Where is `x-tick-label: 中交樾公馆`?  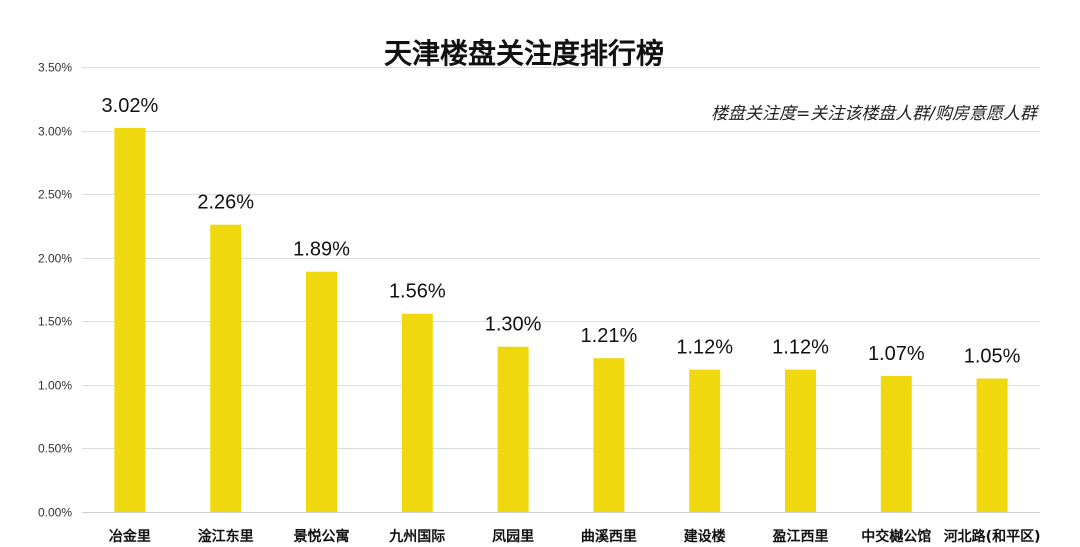
x-tick-label: 中交樾公馆 is located at coordinates (896, 536).